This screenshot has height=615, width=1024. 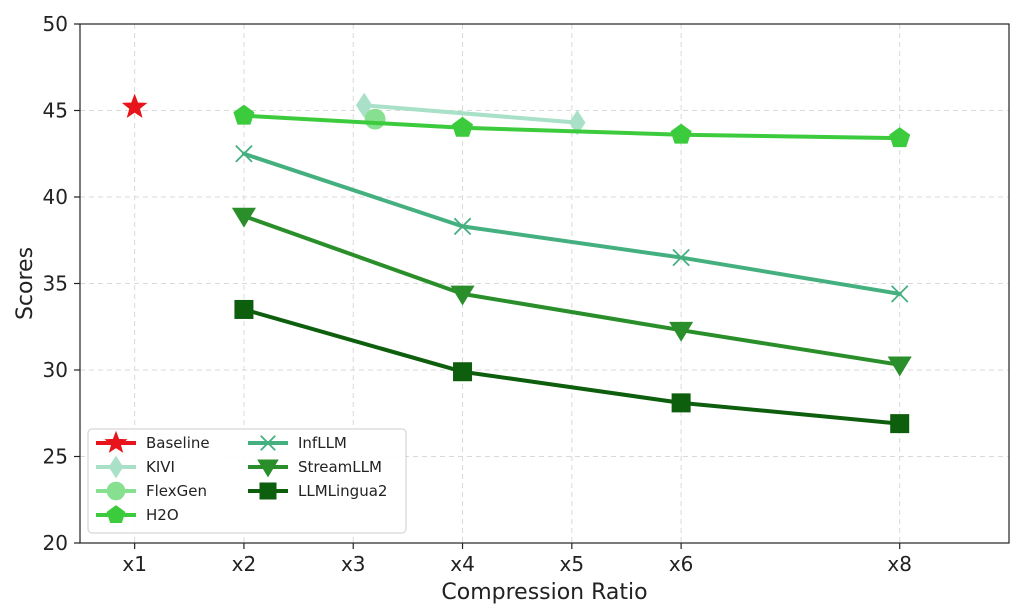 I want to click on legend-item: StreamLLM, so click(x=315, y=468).